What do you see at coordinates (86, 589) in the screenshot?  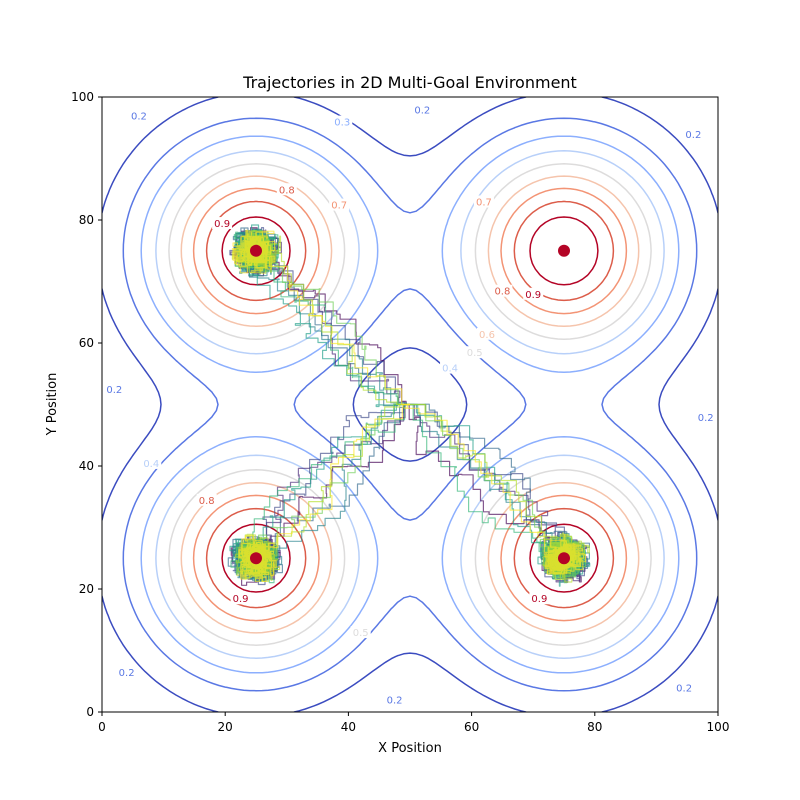 I see `y-tick-label: 20` at bounding box center [86, 589].